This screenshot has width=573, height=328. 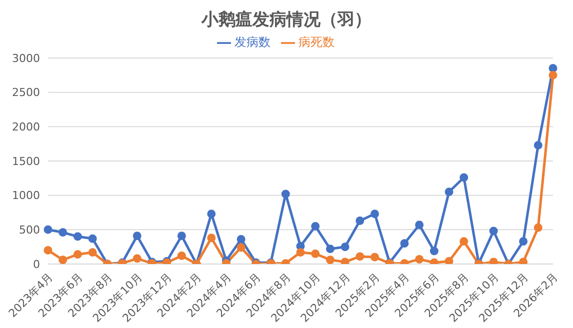 What do you see at coordinates (36, 264) in the screenshot?
I see `y-tick-label: 0` at bounding box center [36, 264].